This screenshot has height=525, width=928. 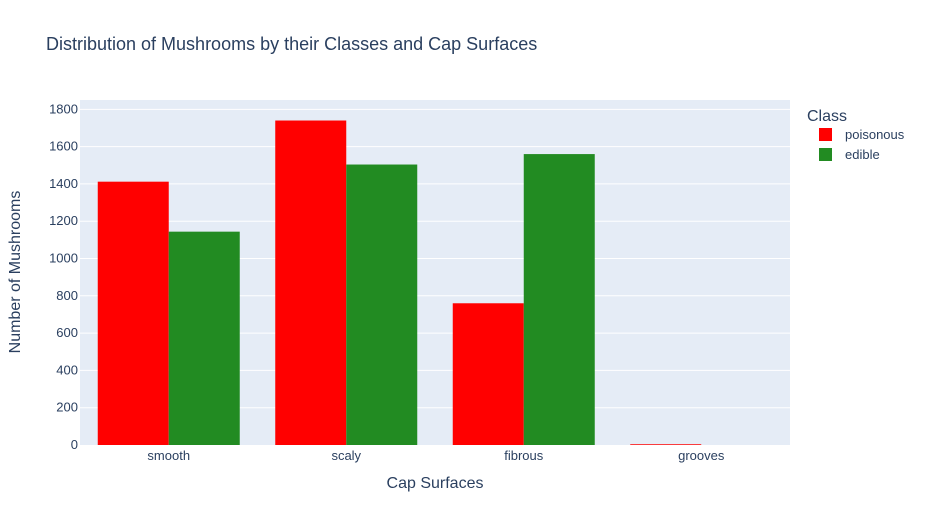 What do you see at coordinates (311, 282) in the screenshot?
I see `bar-poisonous-scaly` at bounding box center [311, 282].